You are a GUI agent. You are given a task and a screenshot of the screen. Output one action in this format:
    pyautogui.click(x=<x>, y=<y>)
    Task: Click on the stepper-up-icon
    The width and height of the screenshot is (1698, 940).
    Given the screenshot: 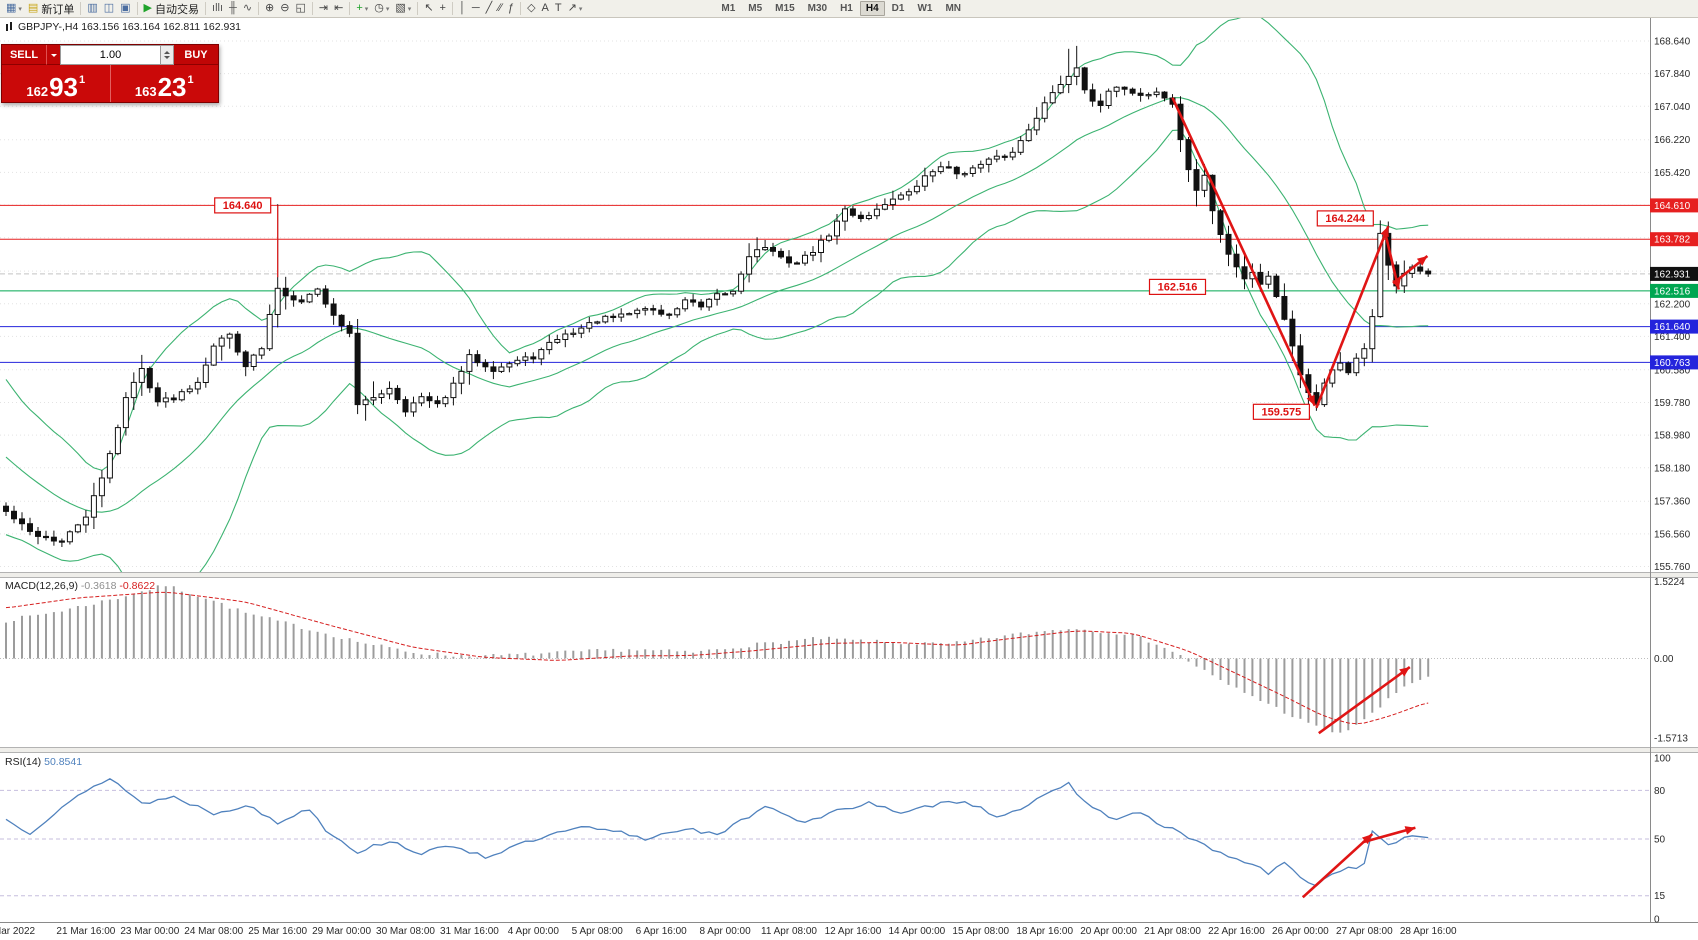 What is the action you would take?
    pyautogui.click(x=167, y=51)
    